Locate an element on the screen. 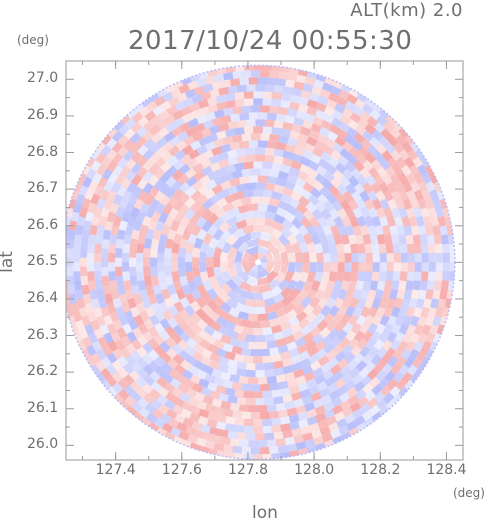 The width and height of the screenshot is (491, 523). y-tick-label: 26.7 is located at coordinates (43, 188).